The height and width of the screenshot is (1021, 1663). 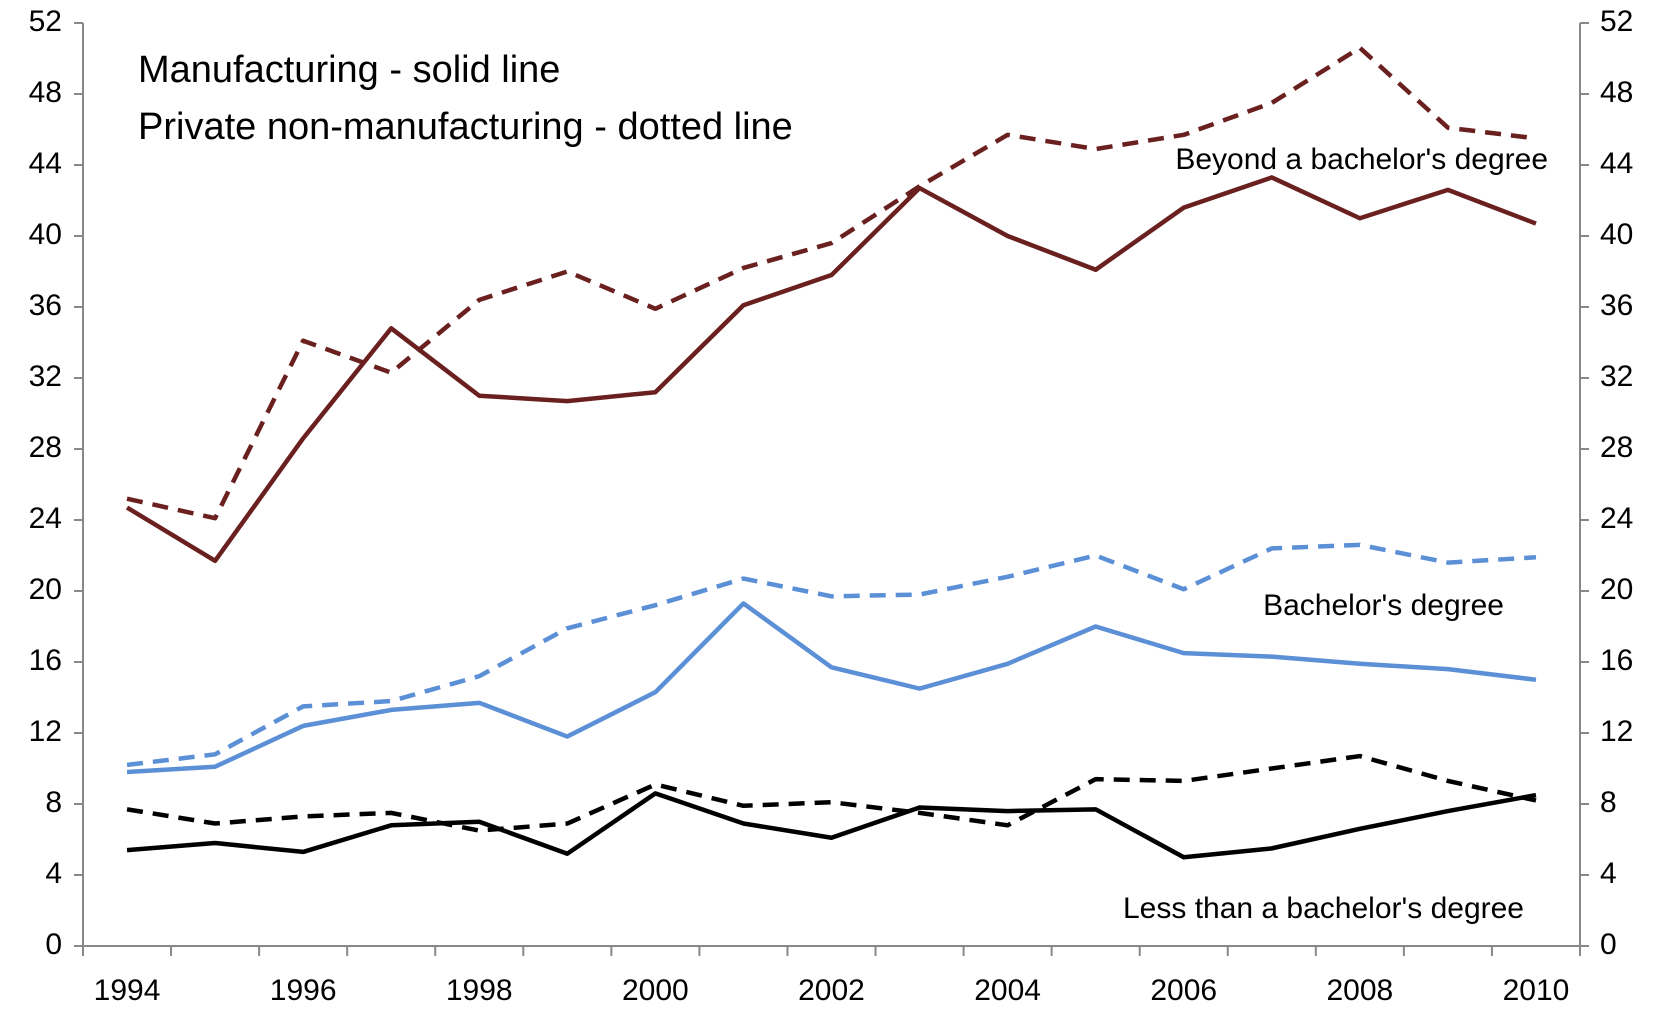 I want to click on annotation: Private non-manufacturing - dotted line, so click(x=465, y=127).